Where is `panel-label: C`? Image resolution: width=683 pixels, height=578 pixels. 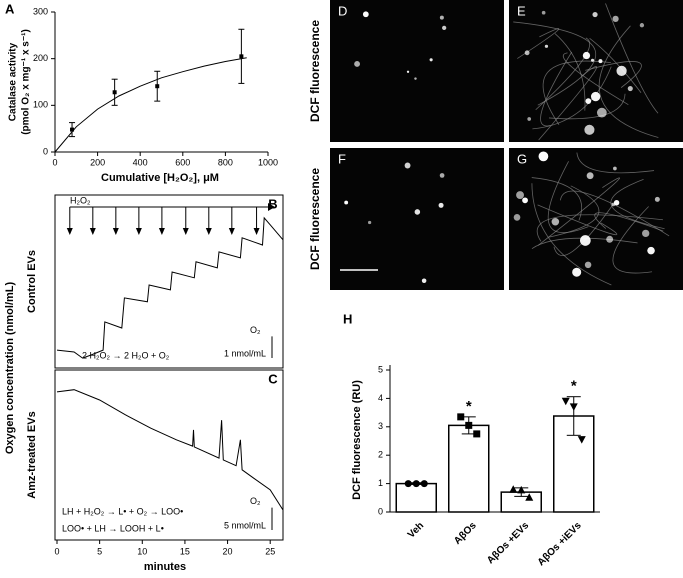 panel-label: C is located at coordinates (273, 378).